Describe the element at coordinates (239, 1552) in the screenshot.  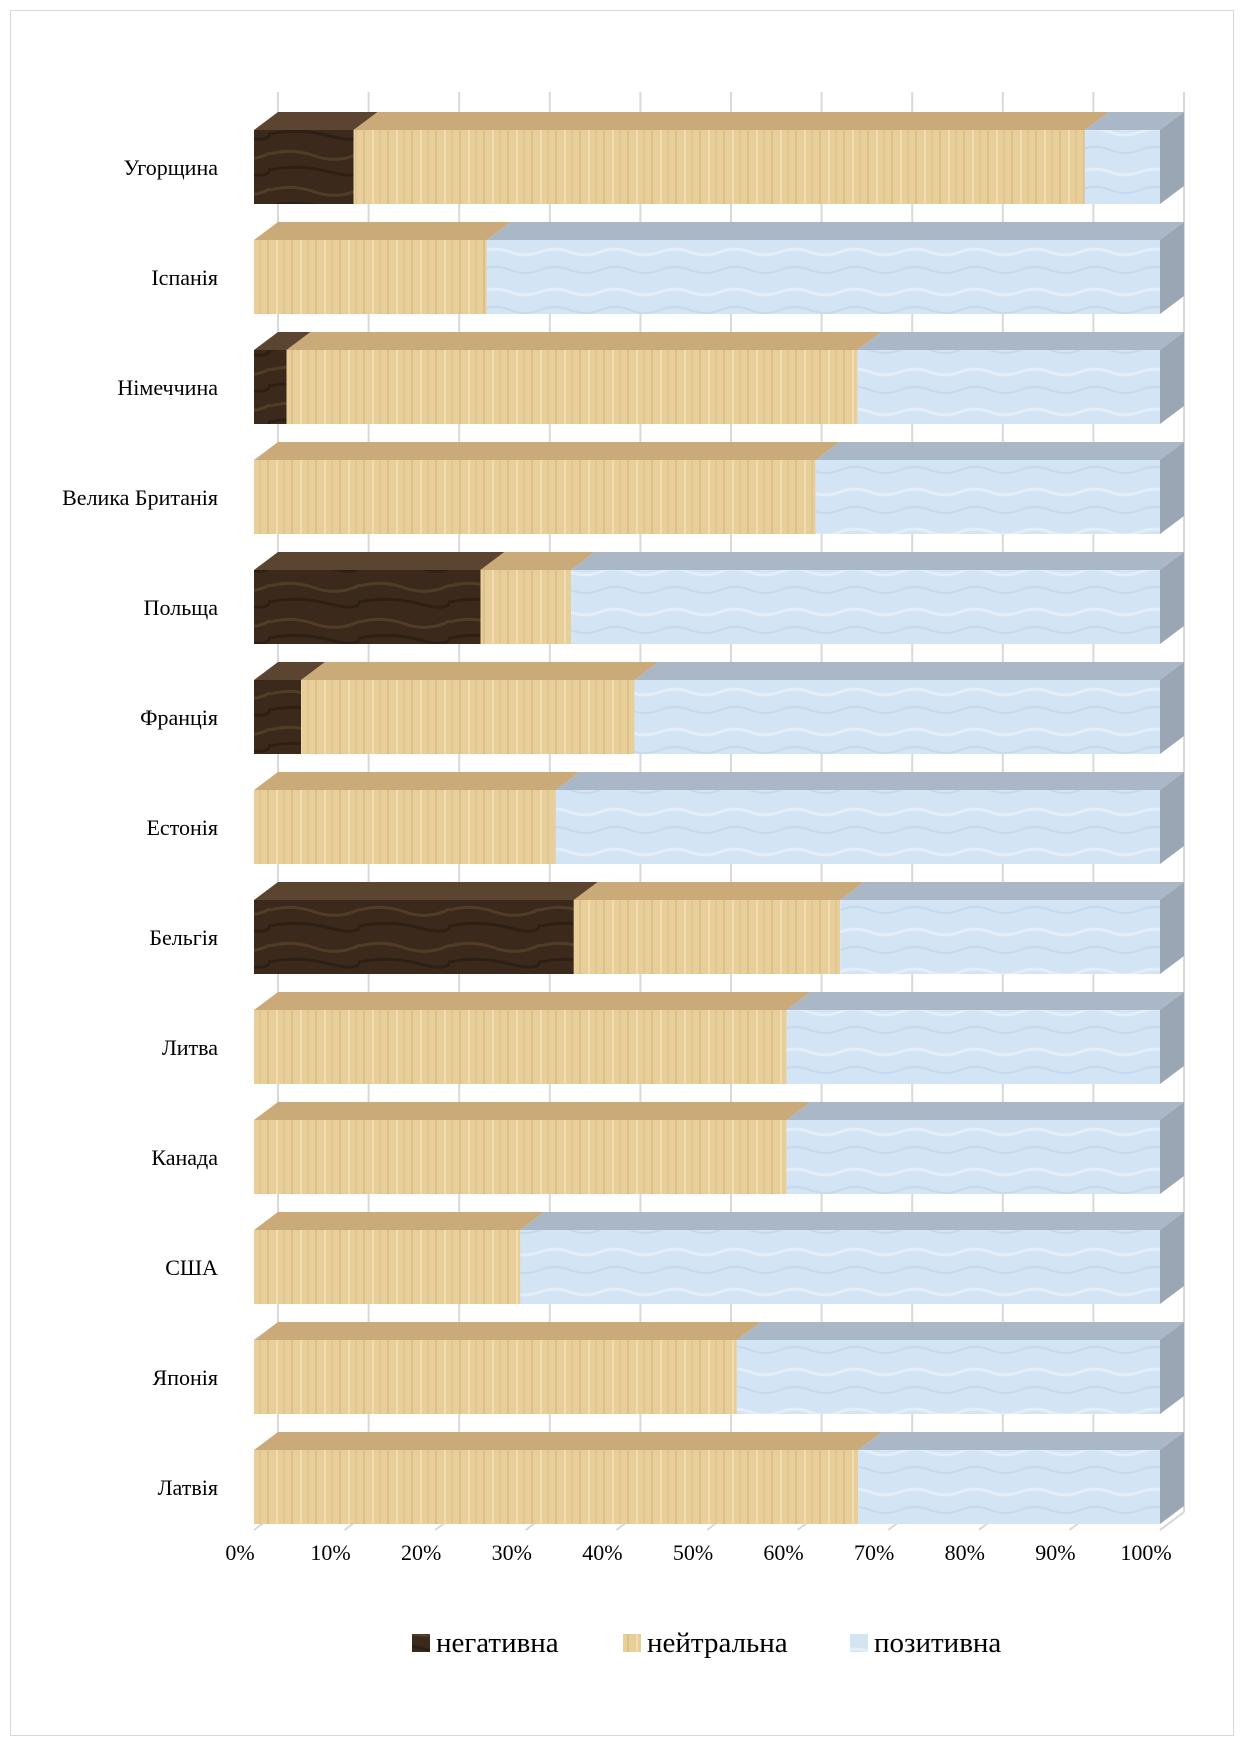
I see `x-tick-label: 0%` at that location.